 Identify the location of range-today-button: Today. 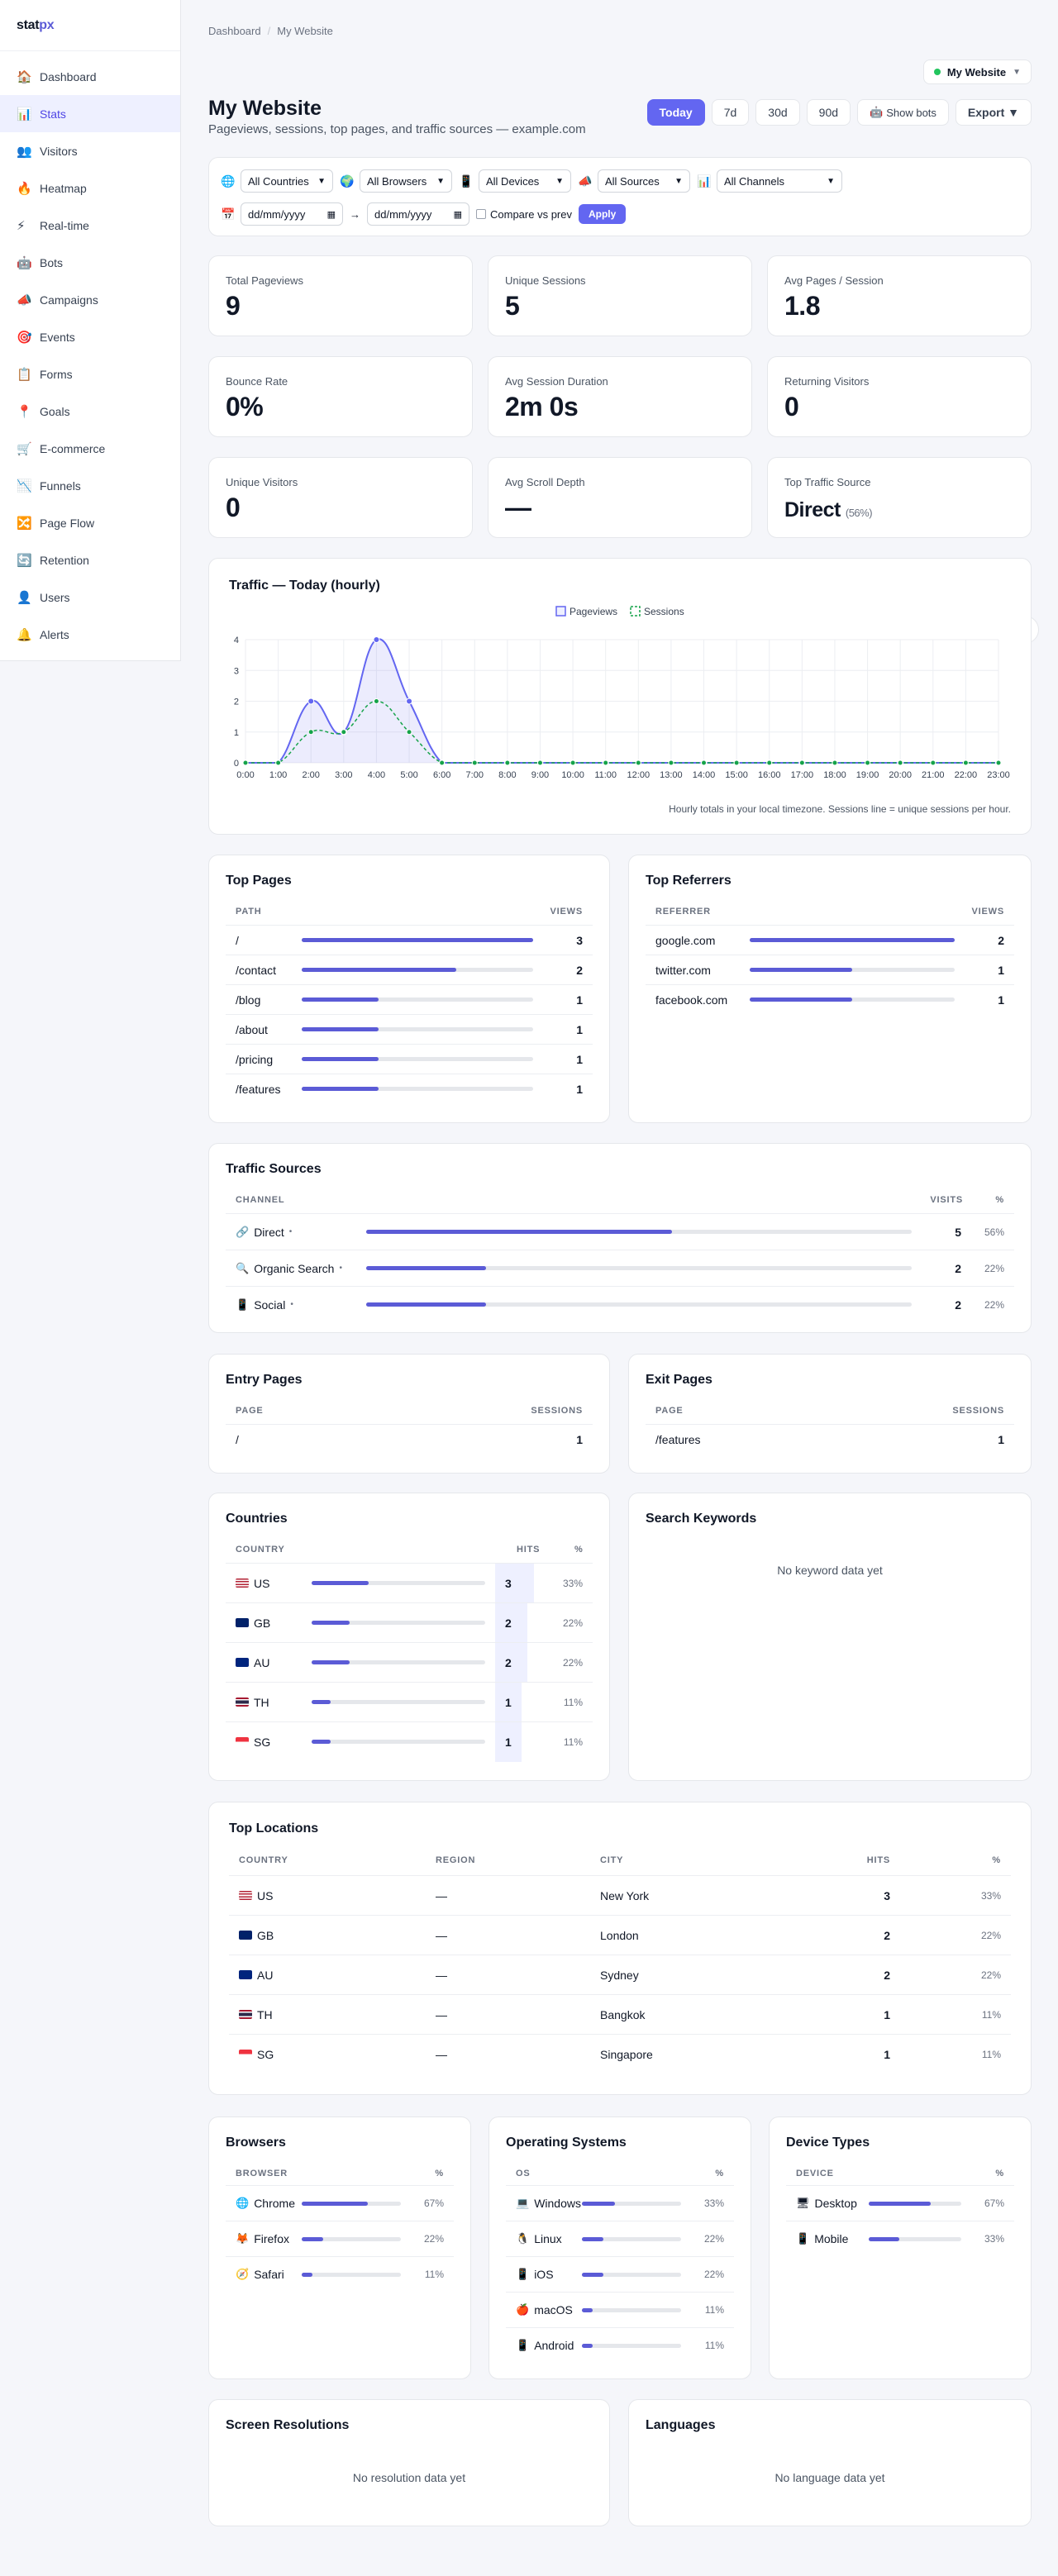
(675, 112).